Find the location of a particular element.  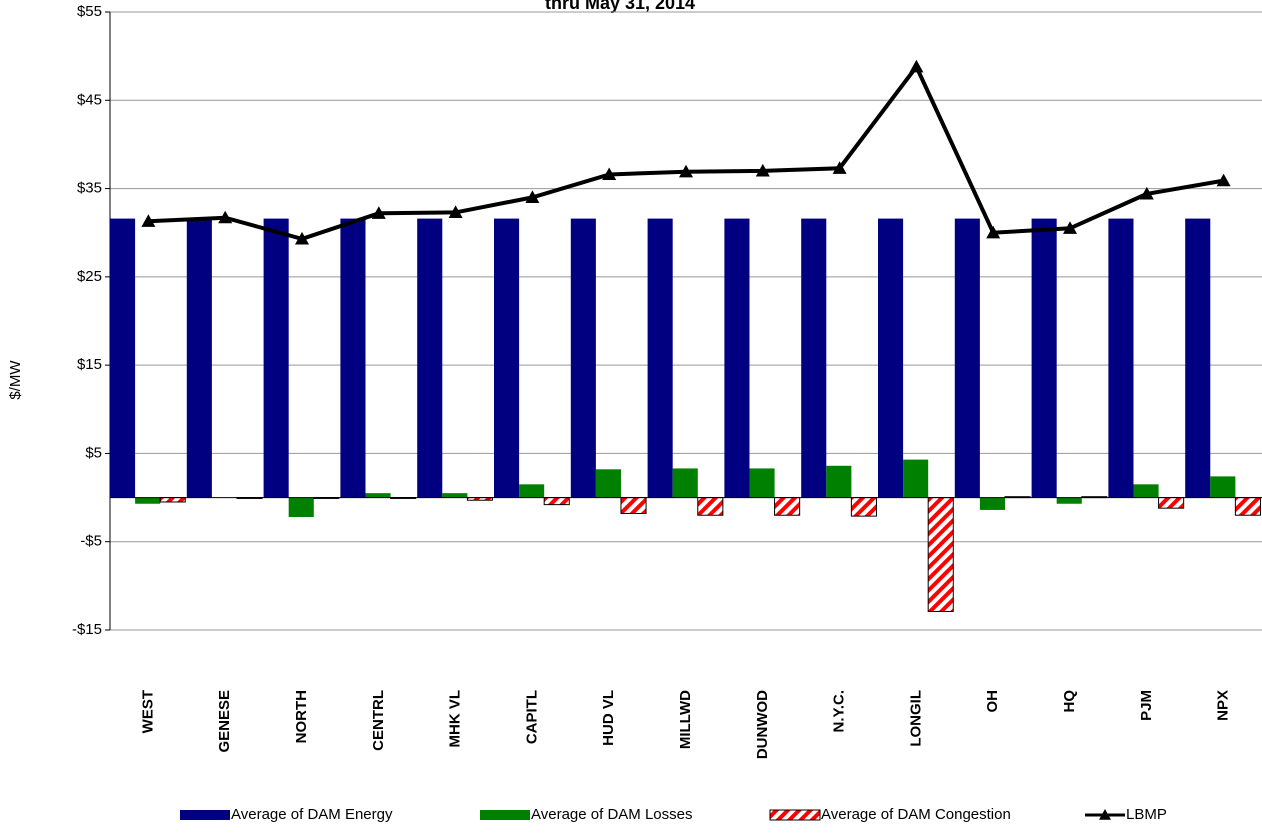

x-tick-label: WEST is located at coordinates (147, 711).